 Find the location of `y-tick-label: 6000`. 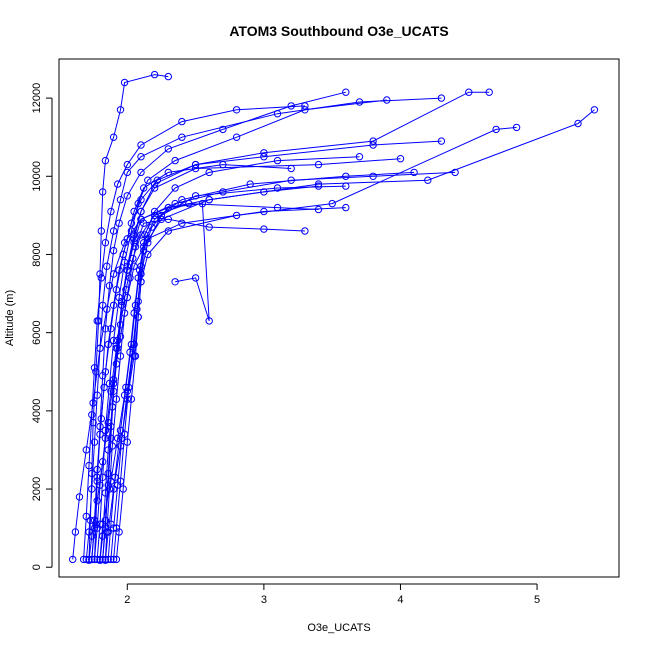

y-tick-label: 6000 is located at coordinates (37, 332).